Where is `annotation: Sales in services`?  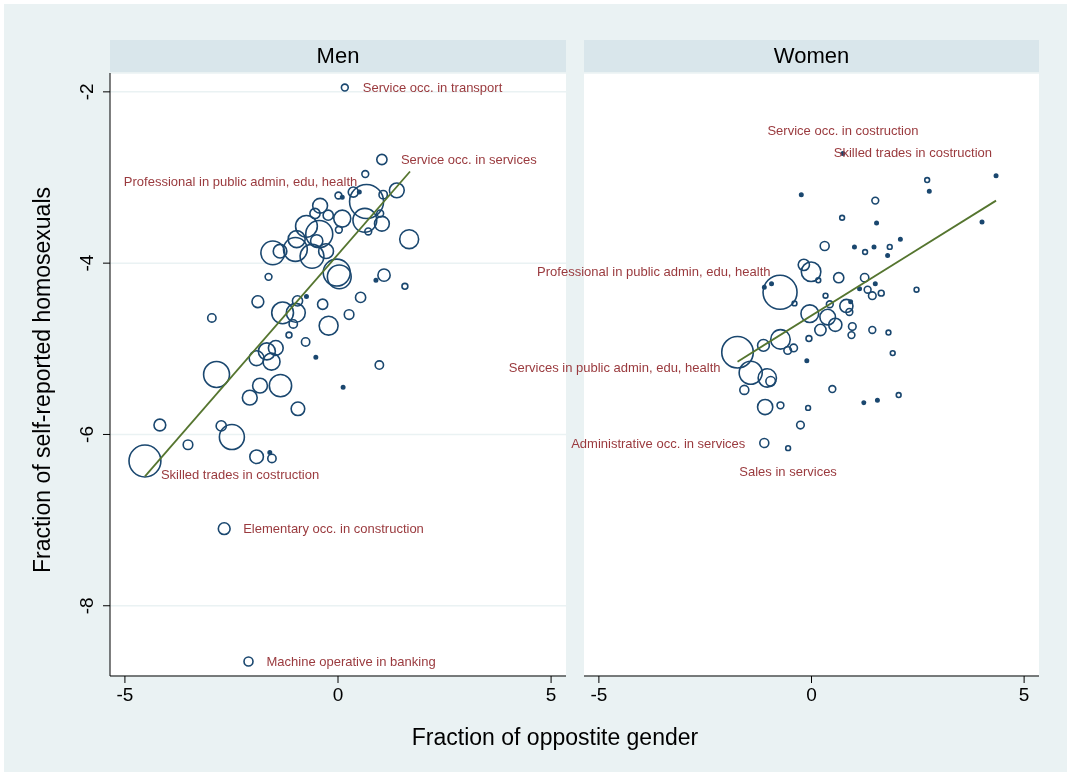
annotation: Sales in services is located at coordinates (788, 471).